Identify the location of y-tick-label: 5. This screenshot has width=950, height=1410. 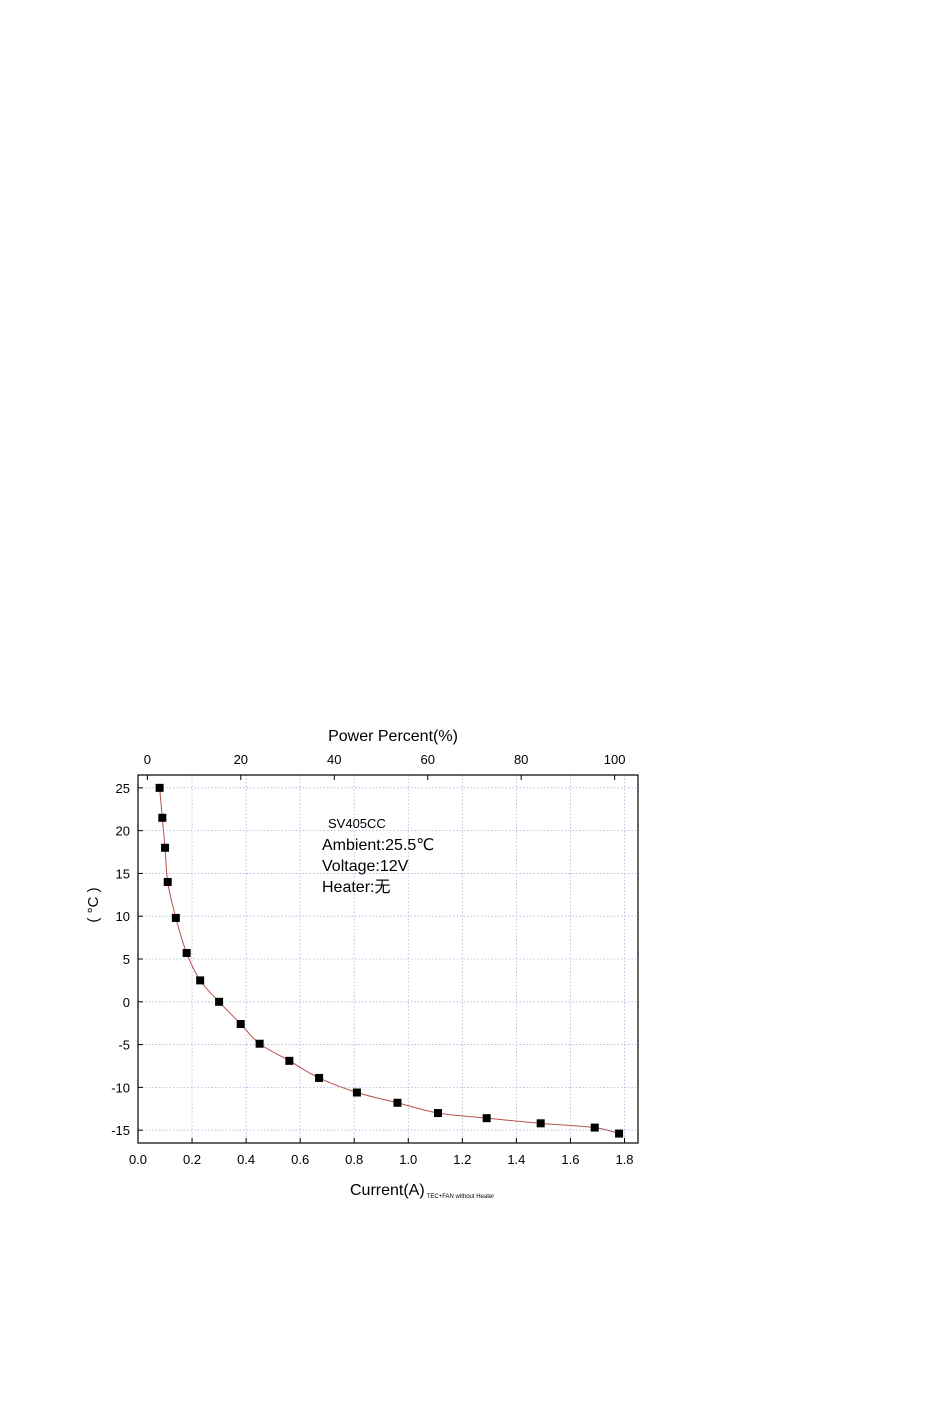
(126, 959).